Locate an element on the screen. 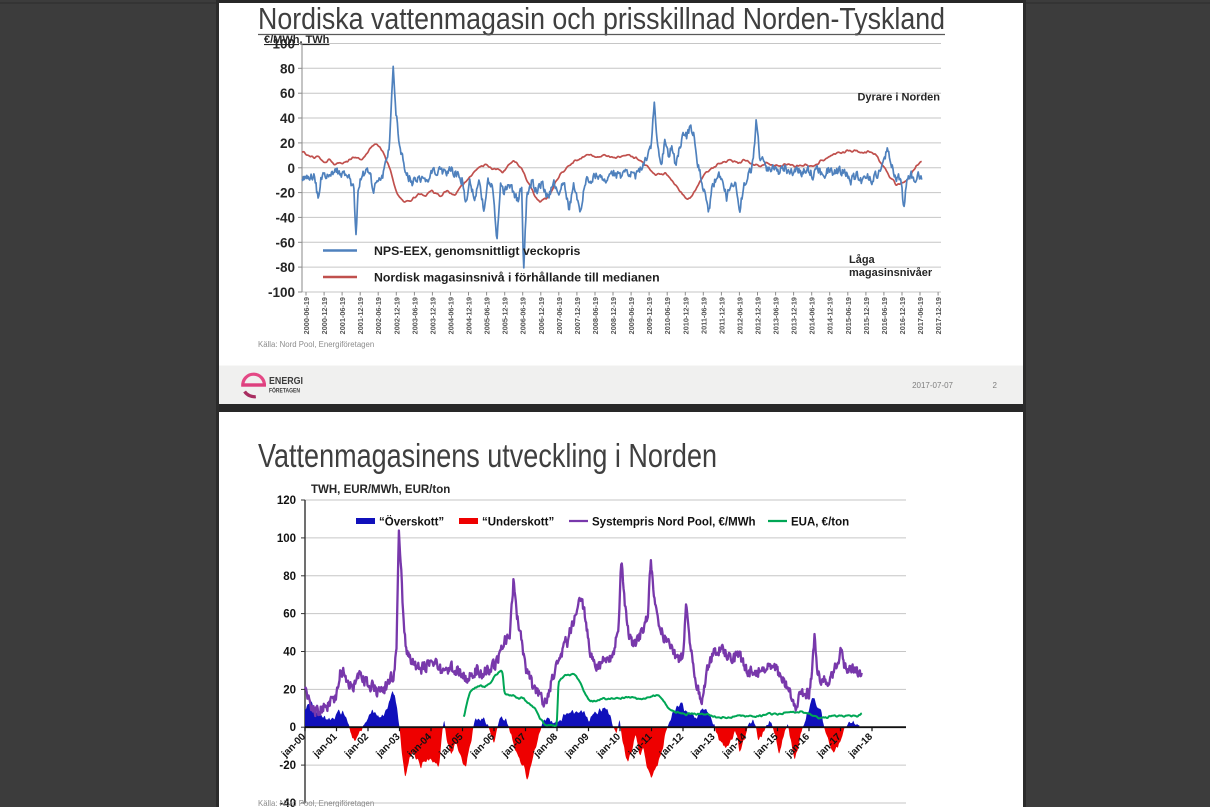 This screenshot has width=1210, height=807. svg-text: 2016-12-19 is located at coordinates (902, 315).